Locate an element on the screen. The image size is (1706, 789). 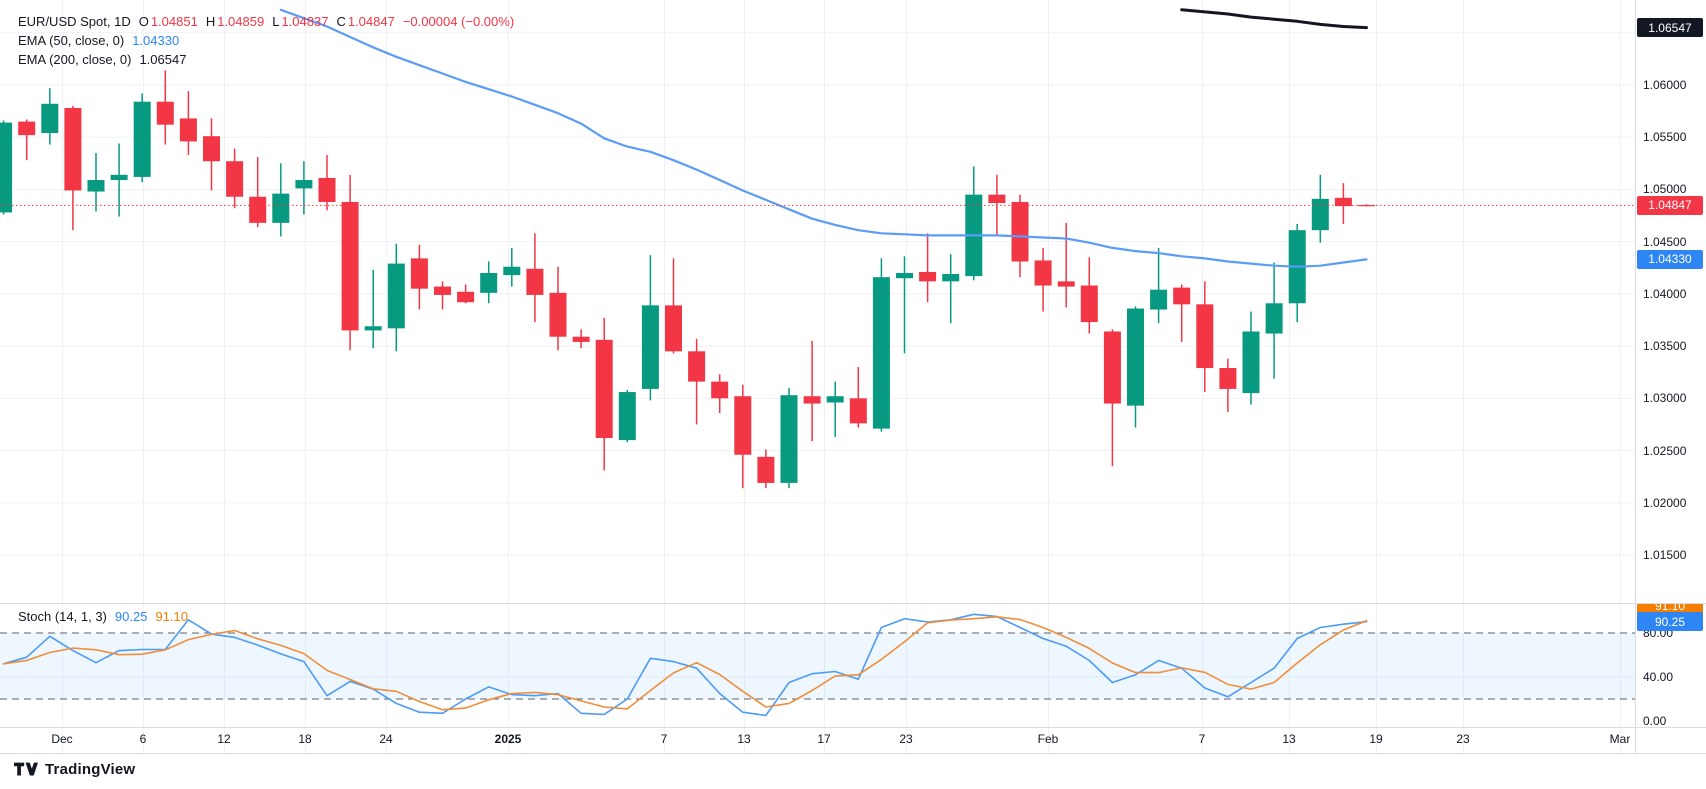
low-label: L is located at coordinates (276, 21).